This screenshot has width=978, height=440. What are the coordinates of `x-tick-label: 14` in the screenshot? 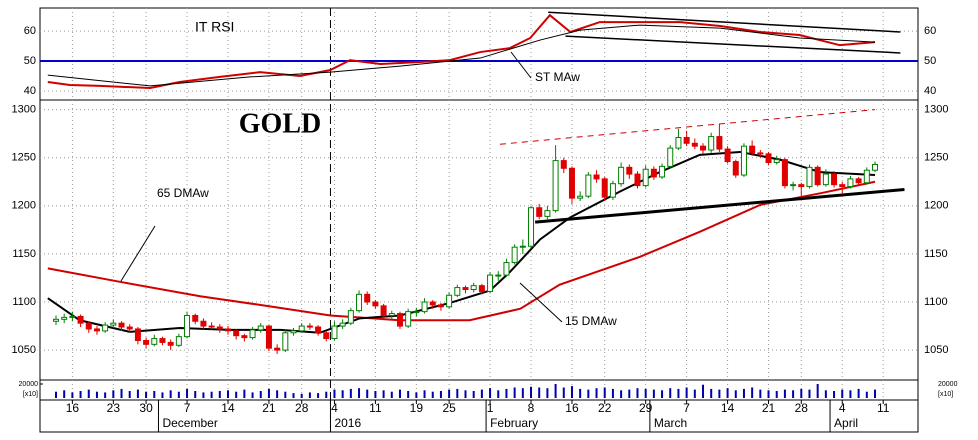 It's located at (728, 408).